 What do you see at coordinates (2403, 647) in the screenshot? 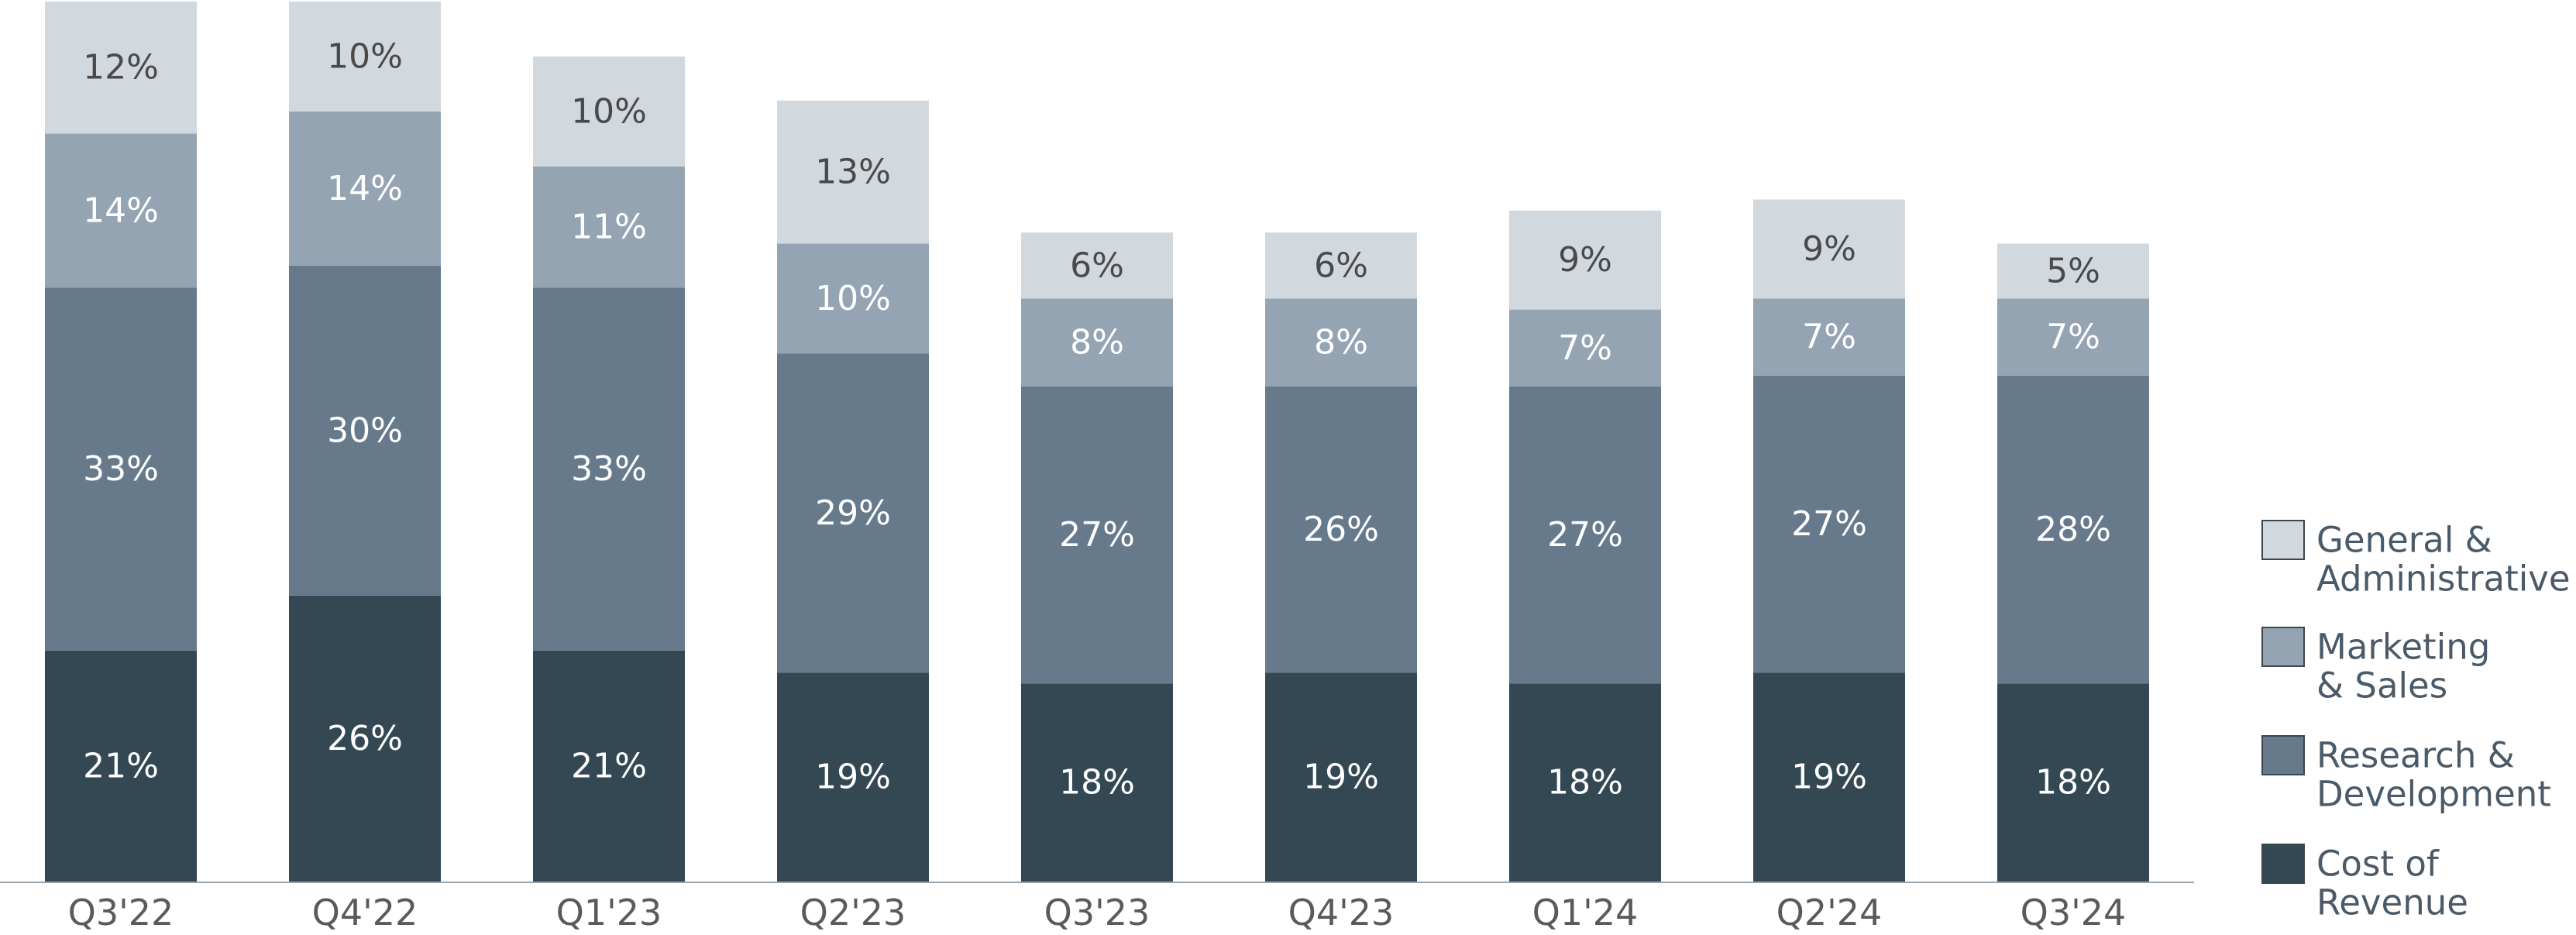
I see `legend-label-marketing-and-sales-line-1: Marketing` at bounding box center [2403, 647].